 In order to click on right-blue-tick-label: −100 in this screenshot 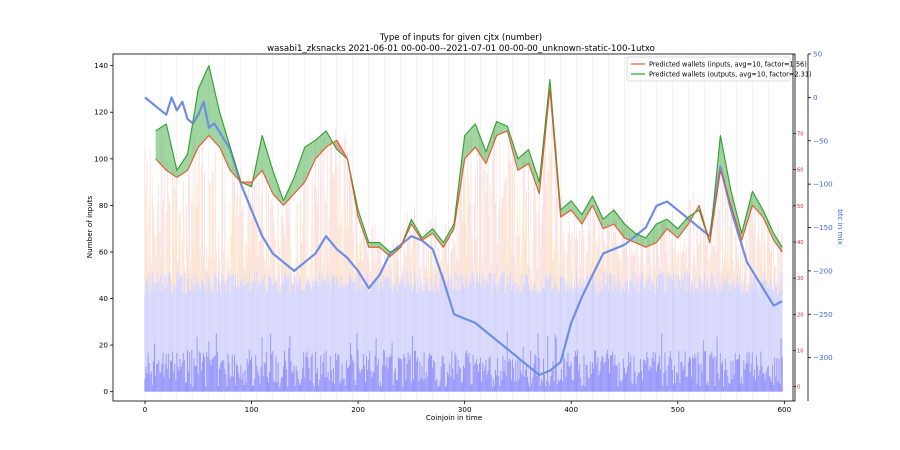, I will do `click(823, 184)`.